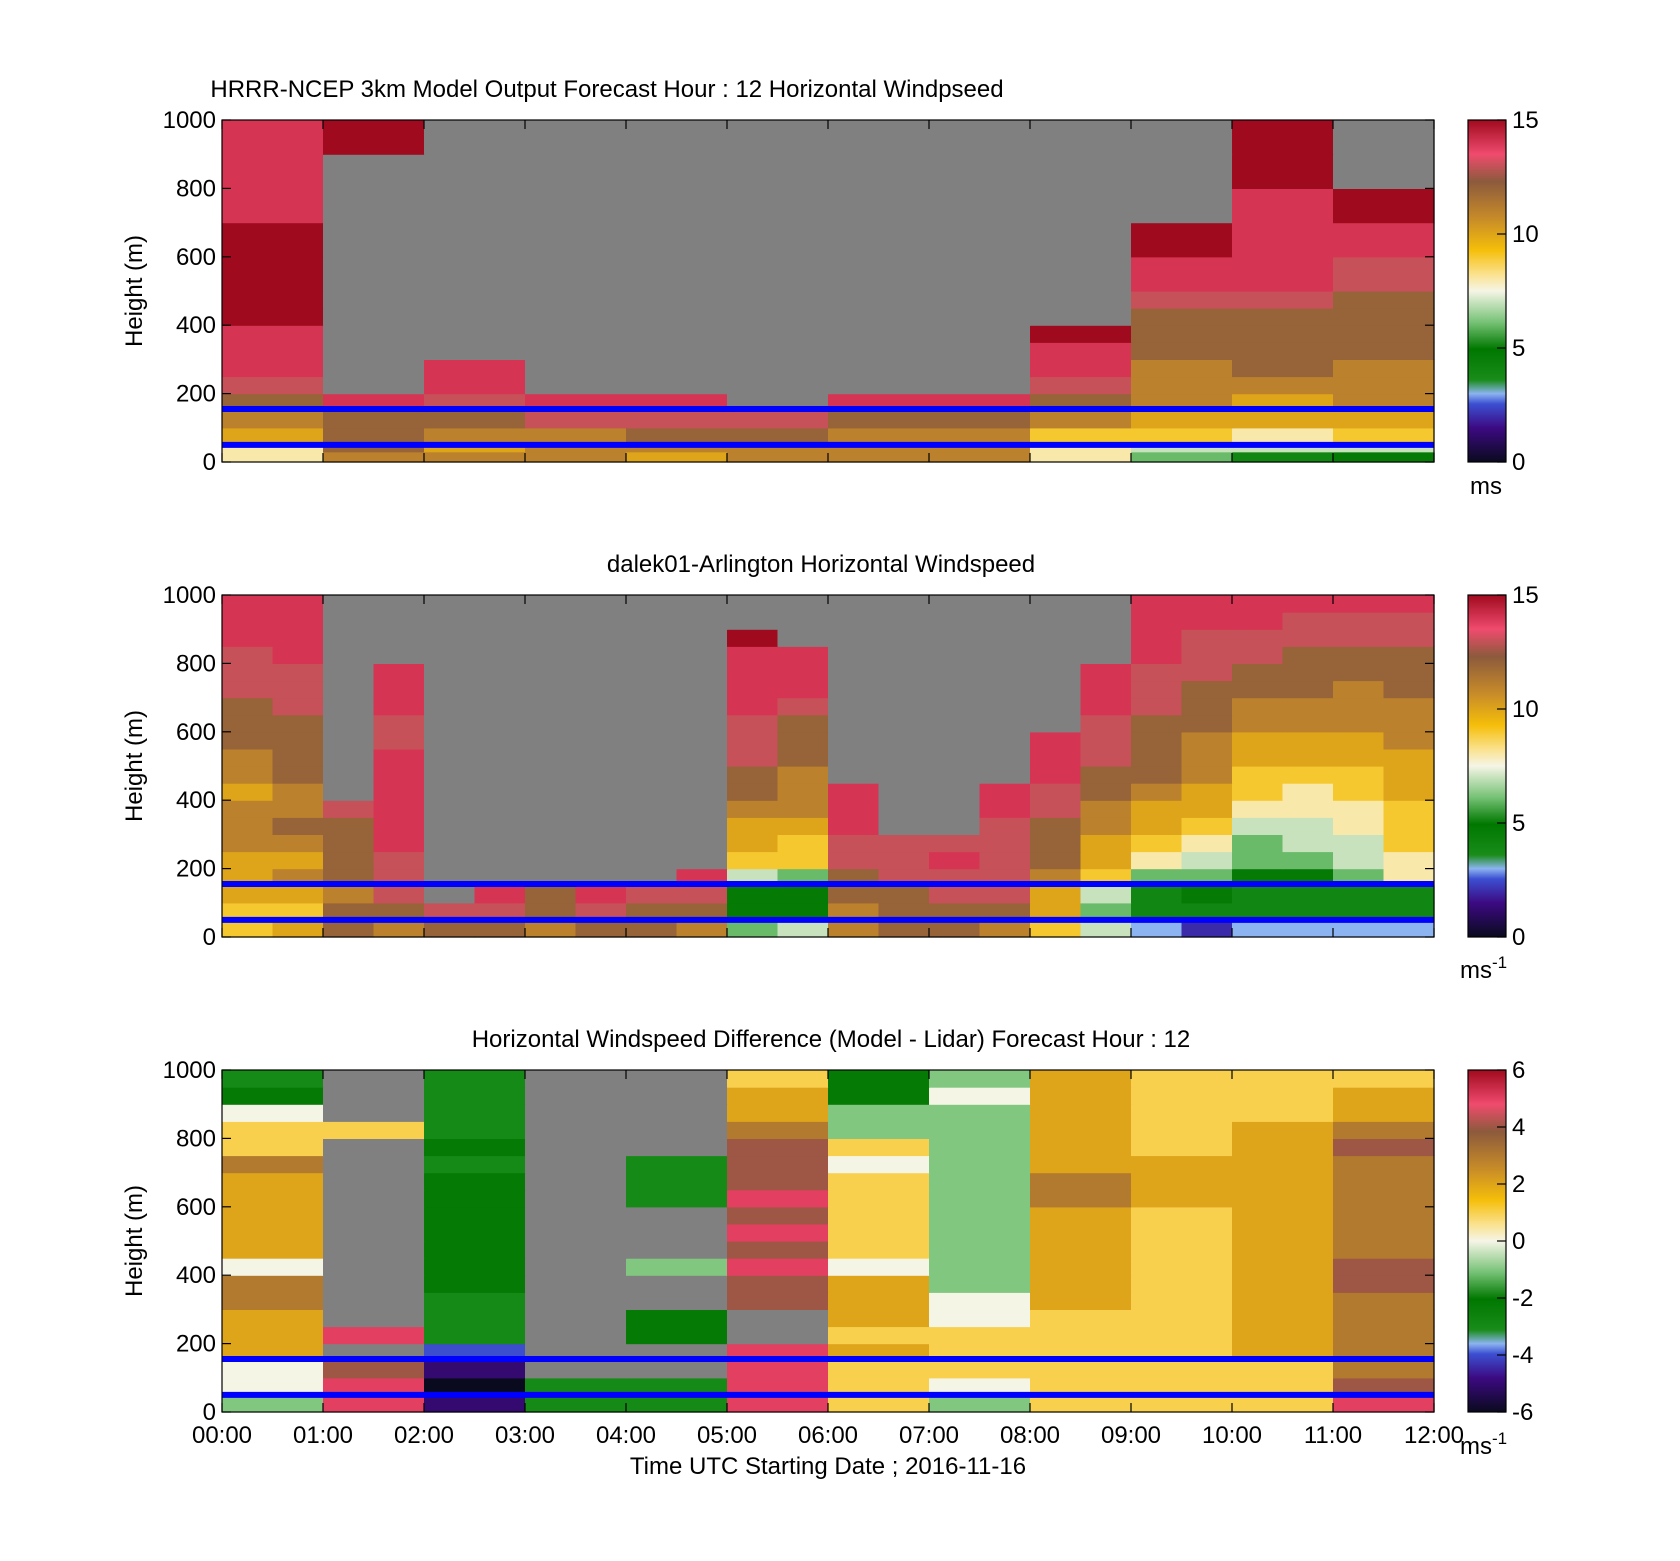 Image resolution: width=1680 pixels, height=1561 pixels. What do you see at coordinates (222, 1435) in the screenshot?
I see `x-tick-label: 00:00` at bounding box center [222, 1435].